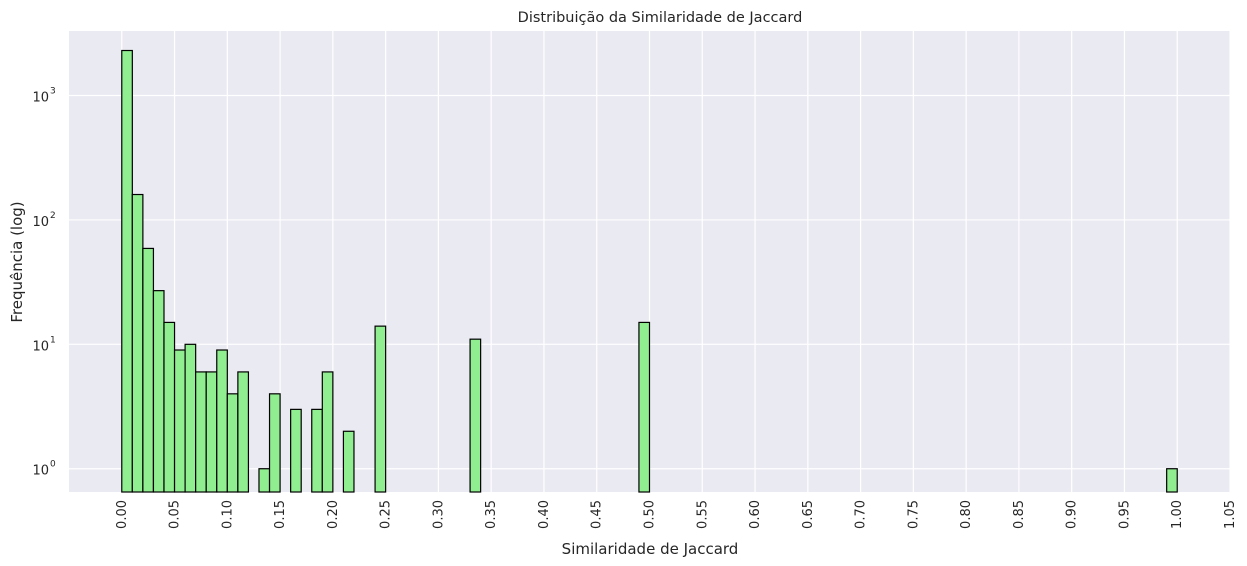 This screenshot has height=566, width=1247. I want to click on chart-title: Distribuição da Similaridade de Jaccard, so click(660, 18).